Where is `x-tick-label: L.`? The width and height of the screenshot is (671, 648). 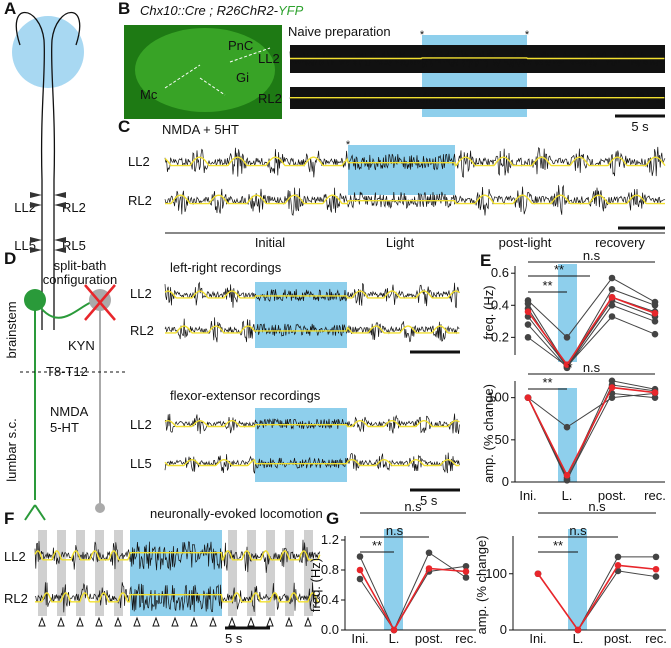 x-tick-label: L. is located at coordinates (567, 495).